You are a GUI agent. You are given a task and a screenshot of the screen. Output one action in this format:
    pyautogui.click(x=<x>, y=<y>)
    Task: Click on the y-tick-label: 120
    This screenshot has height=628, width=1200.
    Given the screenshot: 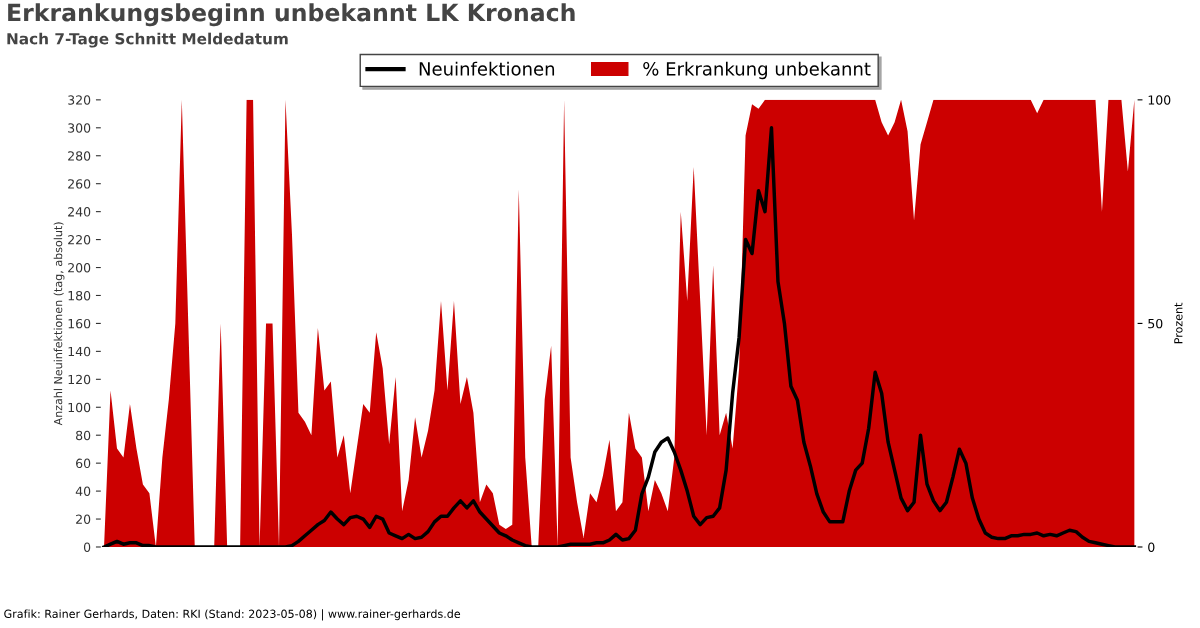 What is the action you would take?
    pyautogui.click(x=79, y=379)
    